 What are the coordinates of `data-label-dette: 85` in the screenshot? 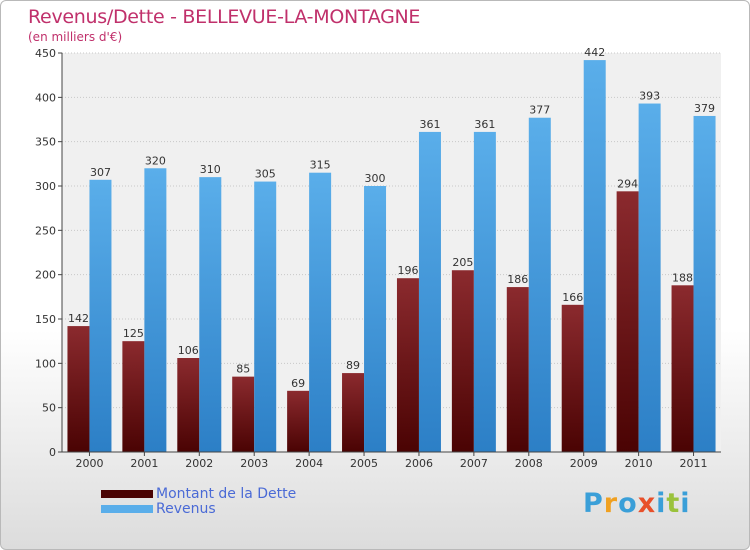 It's located at (243, 369).